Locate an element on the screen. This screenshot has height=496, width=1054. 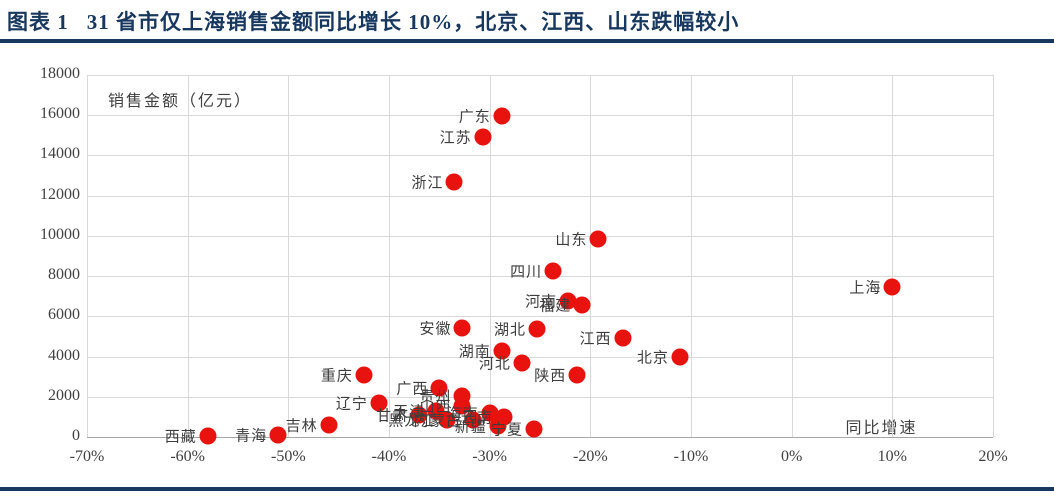
footer-divider is located at coordinates (527, 489).